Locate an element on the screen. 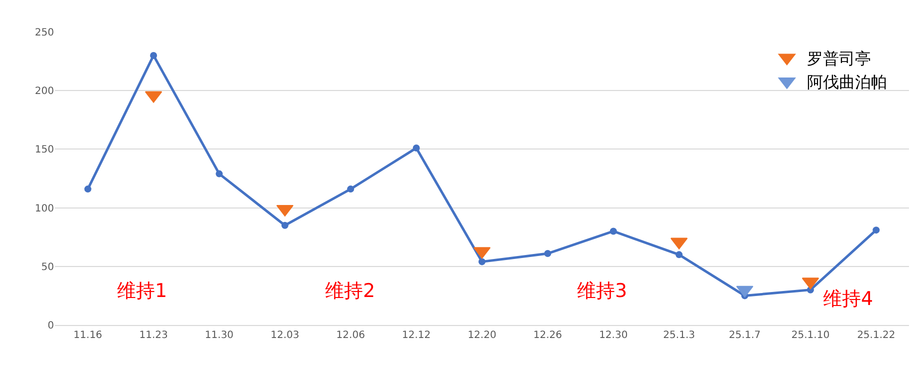  y-tick-label: 50 is located at coordinates (47, 267).